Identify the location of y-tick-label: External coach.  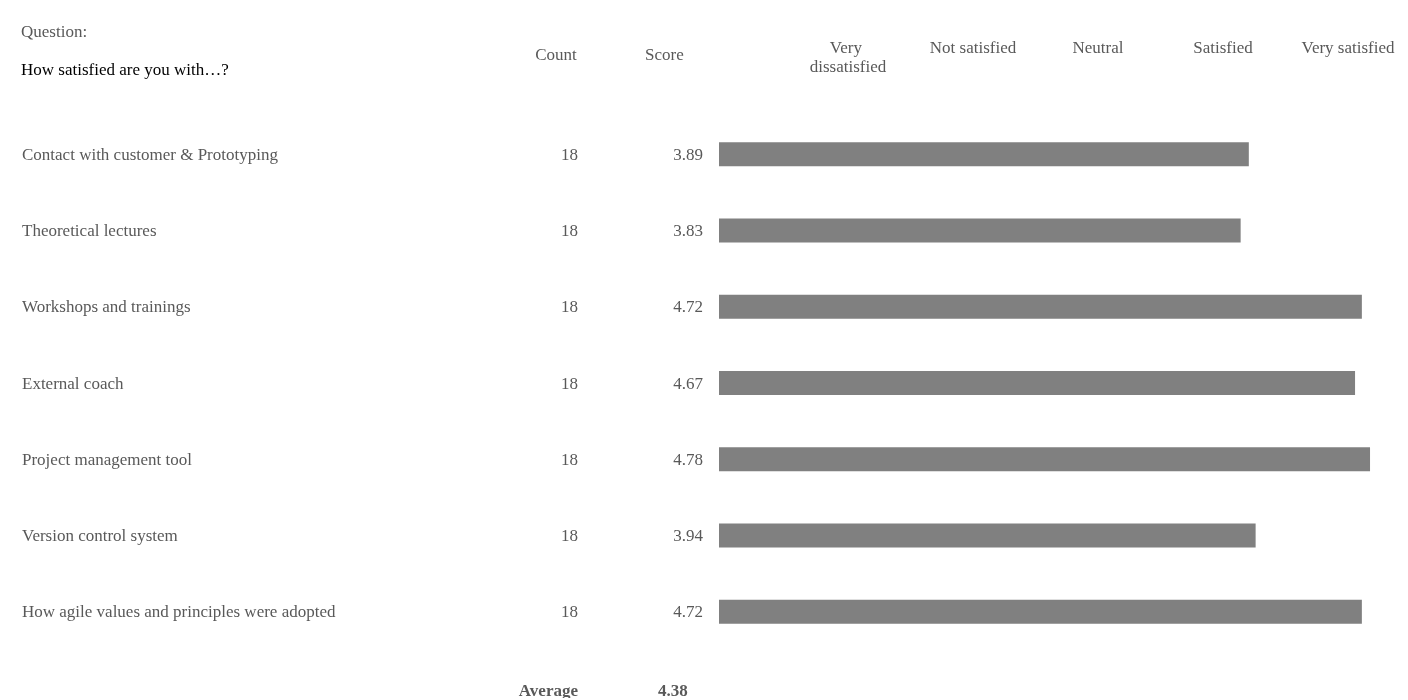
(73, 383).